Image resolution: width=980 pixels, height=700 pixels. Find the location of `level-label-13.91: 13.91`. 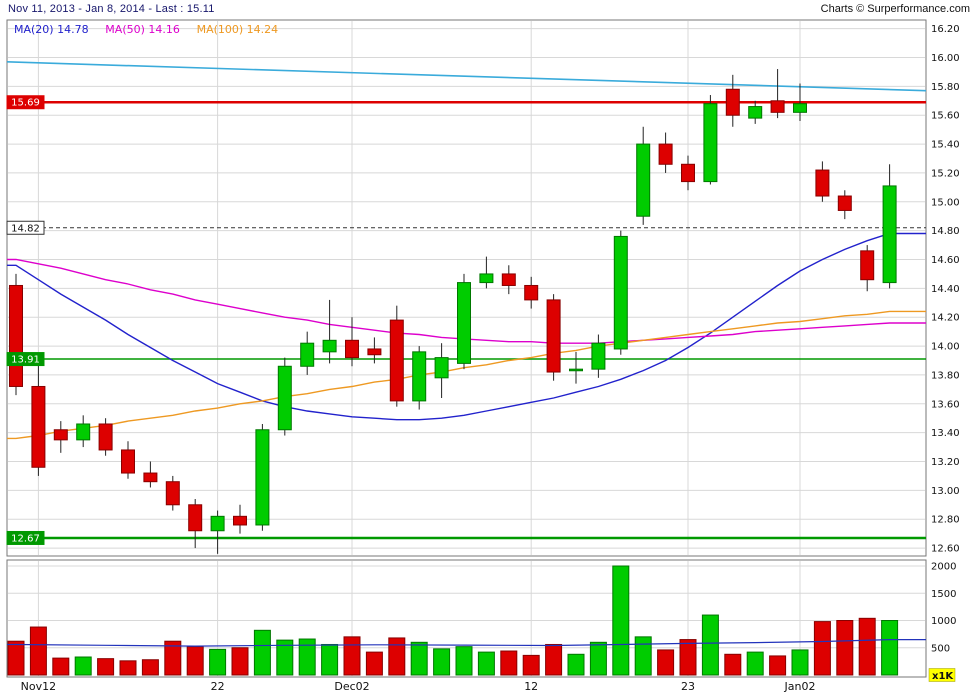

level-label-13.91: 13.91 is located at coordinates (25, 360).